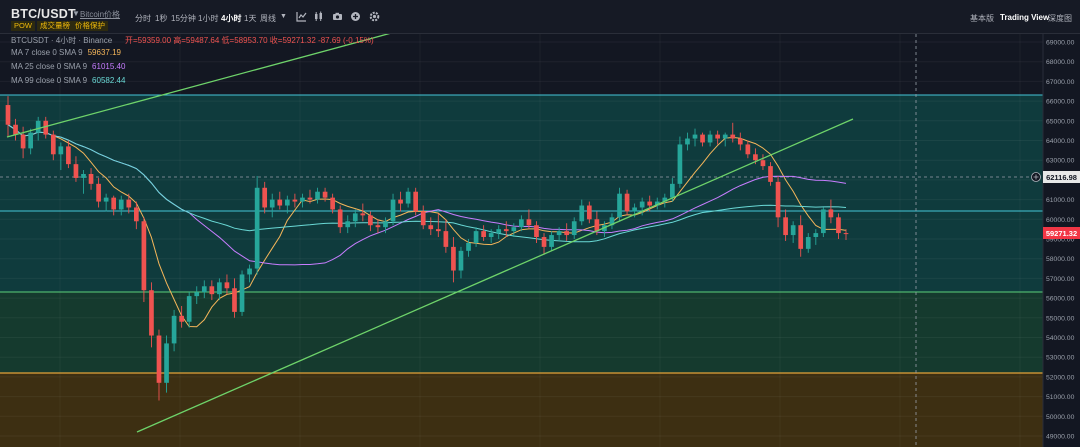 This screenshot has width=1080, height=447. What do you see at coordinates (66, 52) in the screenshot?
I see `legend-ma7: MA 7 close 0 SMA 9 59637.19` at bounding box center [66, 52].